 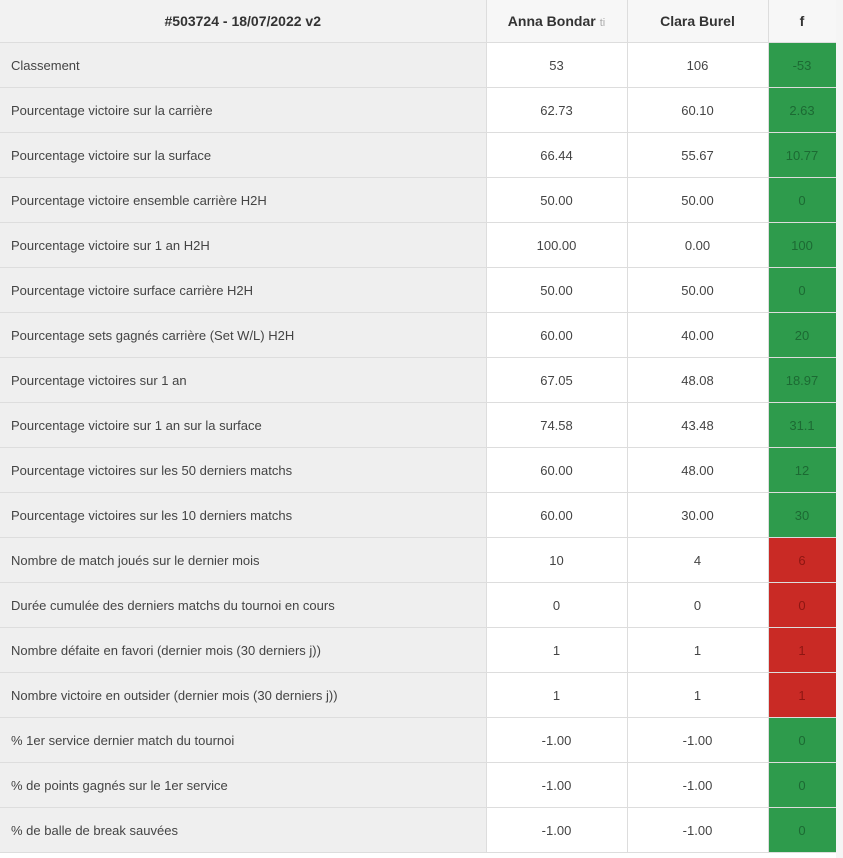 What do you see at coordinates (557, 380) in the screenshot?
I see `player1-value: 67.05` at bounding box center [557, 380].